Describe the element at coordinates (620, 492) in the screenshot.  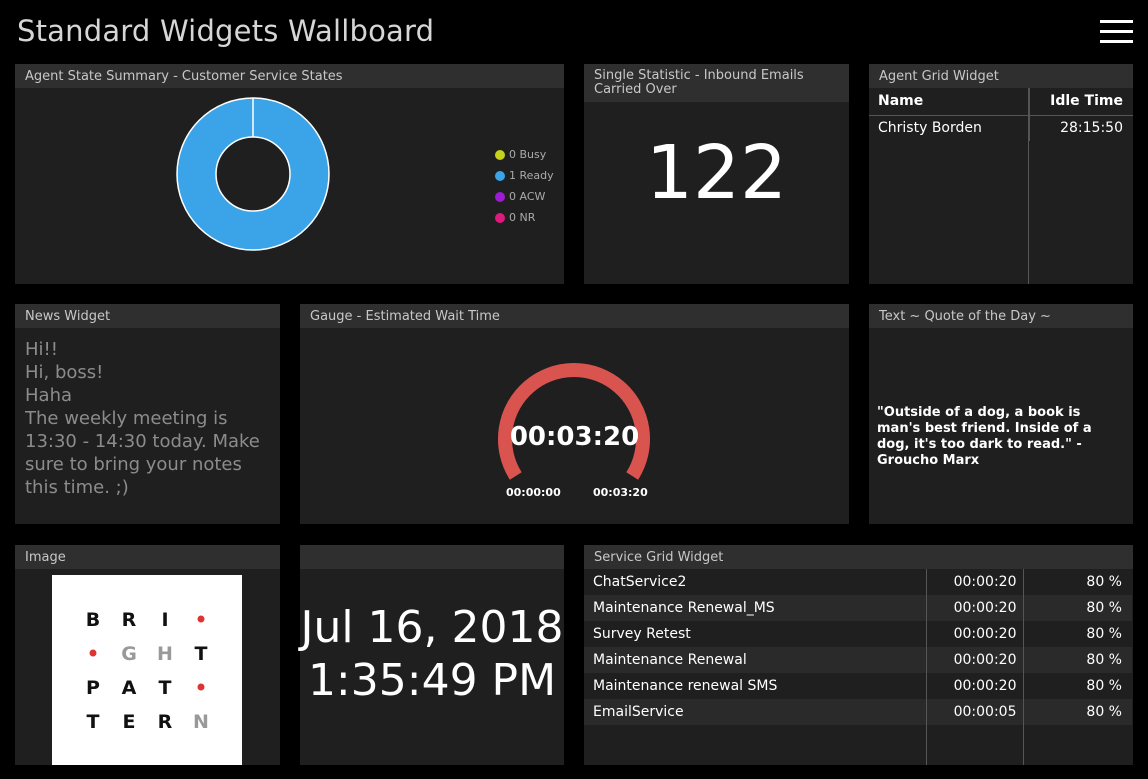
I see `gauge-max-label: 00:03:20` at that location.